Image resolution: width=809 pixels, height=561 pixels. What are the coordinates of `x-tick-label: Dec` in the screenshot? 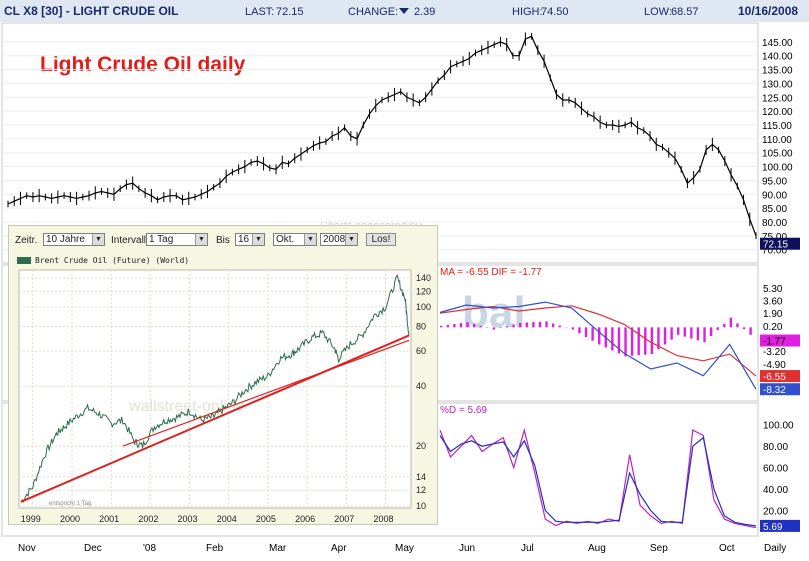 It's located at (93, 548).